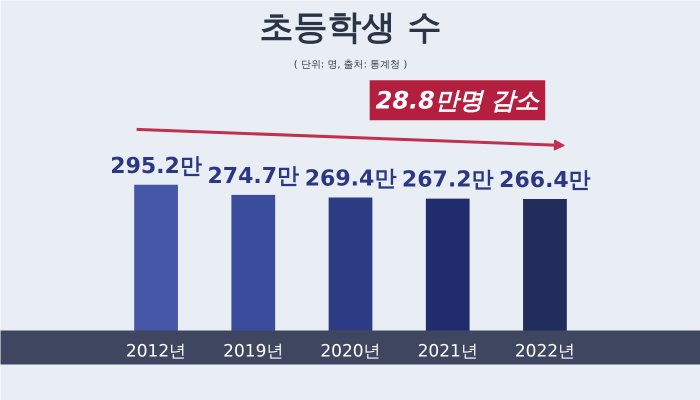 Image resolution: width=700 pixels, height=400 pixels. What do you see at coordinates (156, 352) in the screenshot?
I see `x-tick-label: 2012년` at bounding box center [156, 352].